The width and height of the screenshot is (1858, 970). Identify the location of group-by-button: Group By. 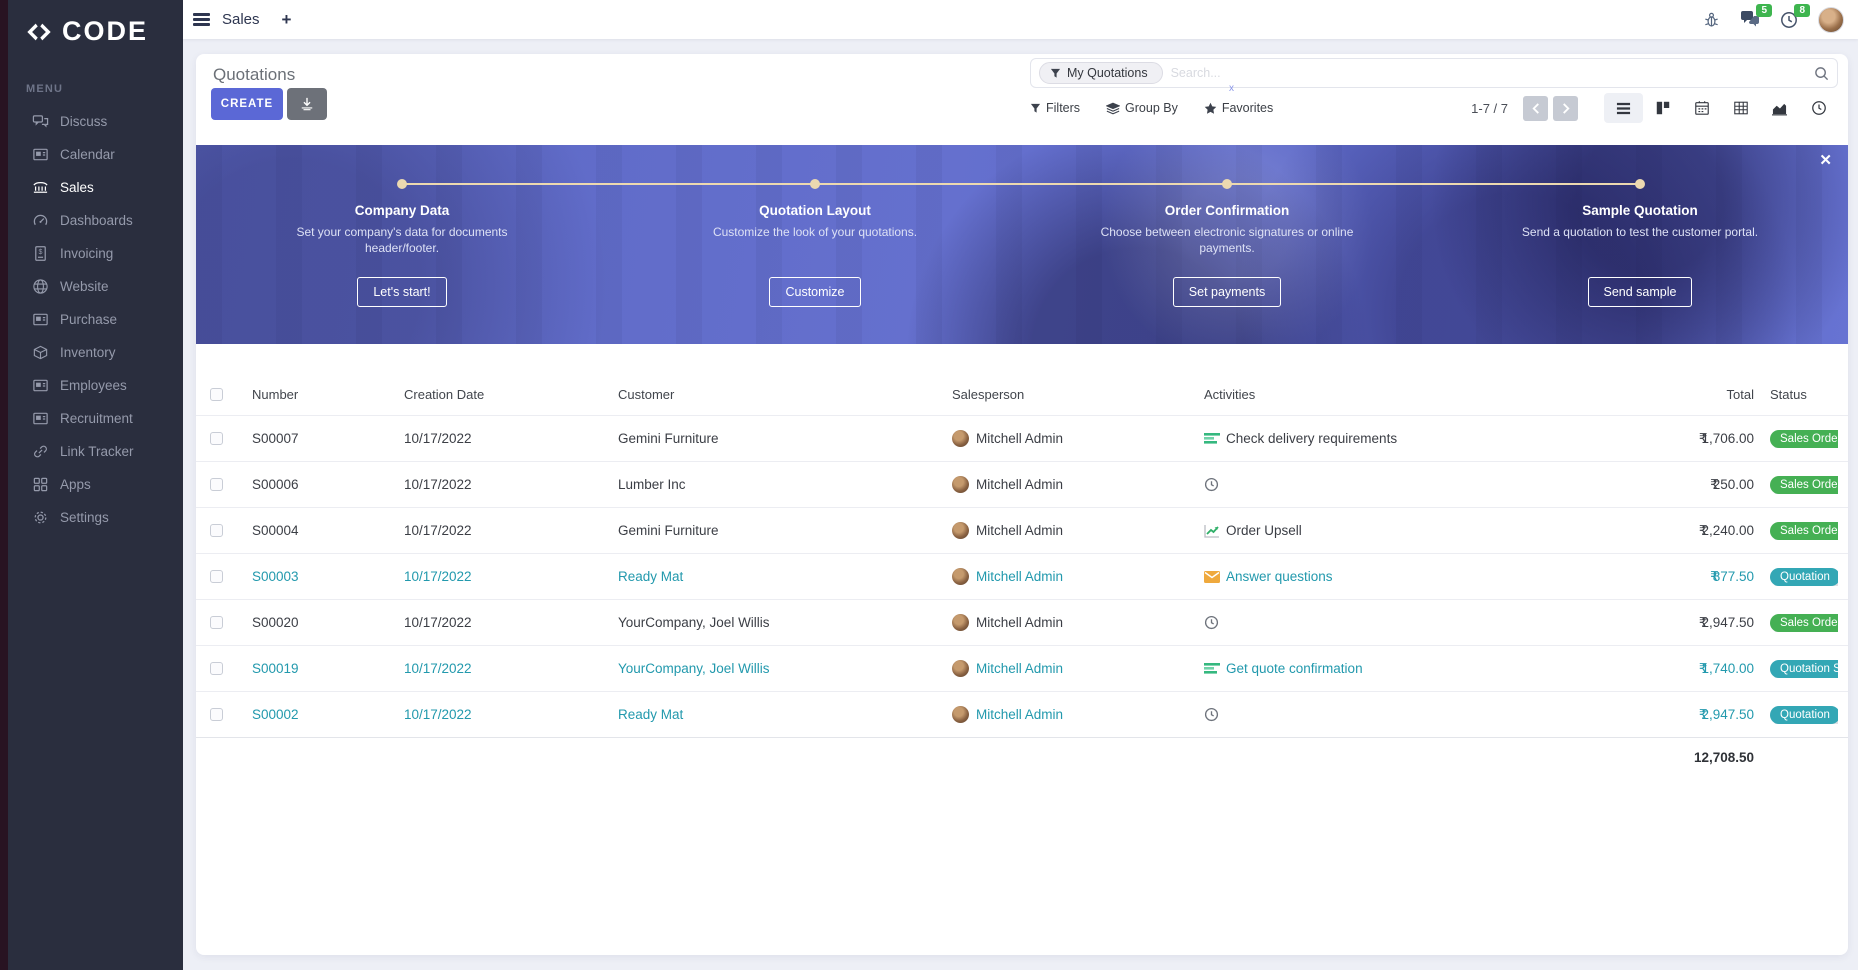
(1142, 108).